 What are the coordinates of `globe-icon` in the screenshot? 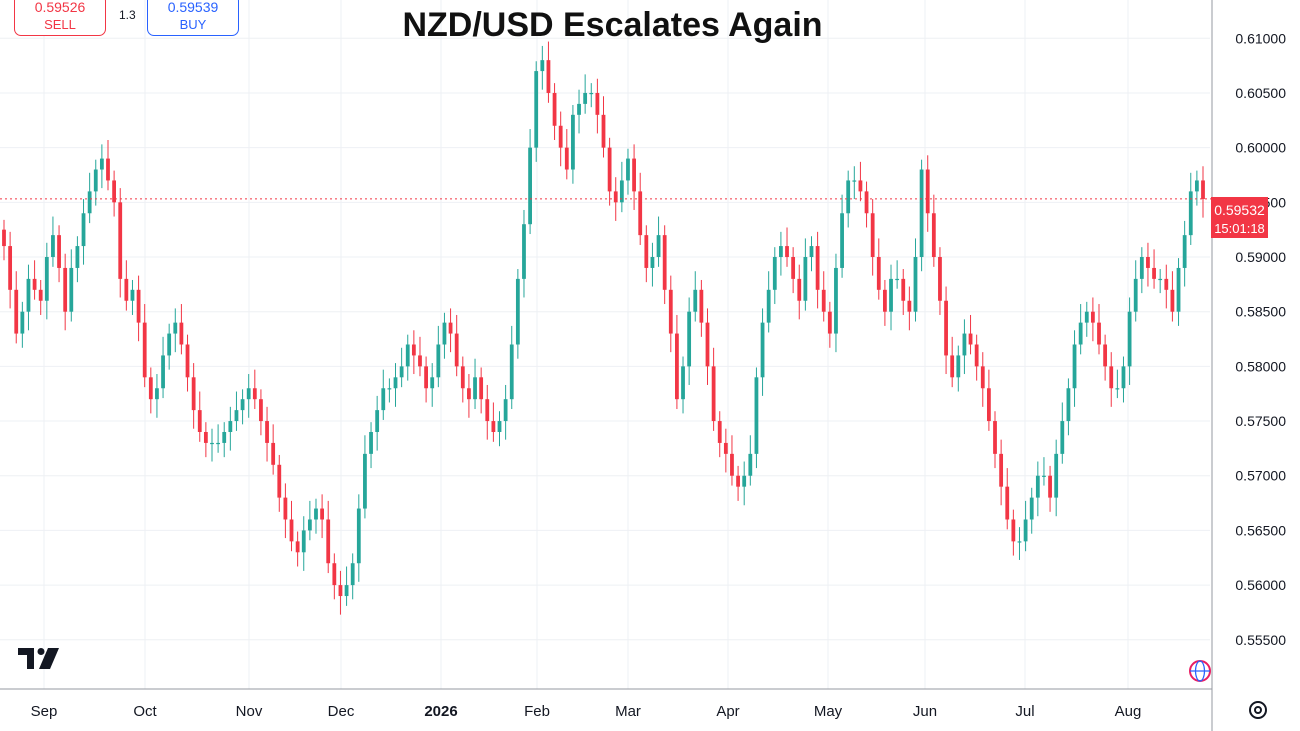 It's located at (1200, 671).